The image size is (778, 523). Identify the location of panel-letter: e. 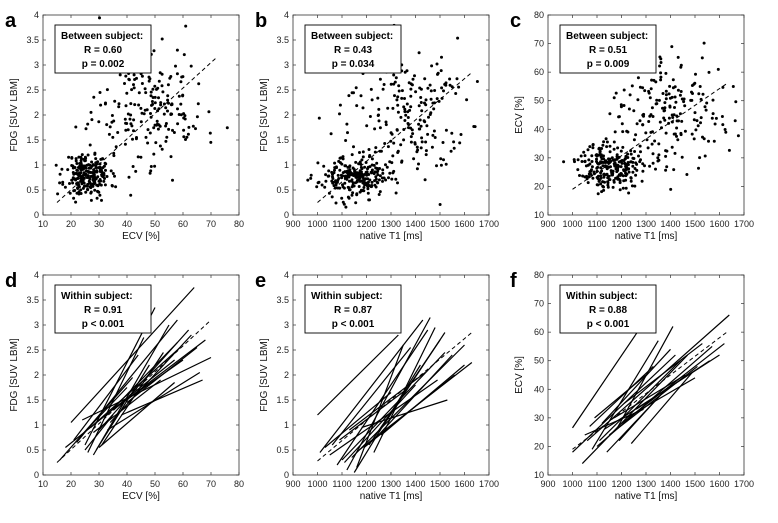
(260, 281).